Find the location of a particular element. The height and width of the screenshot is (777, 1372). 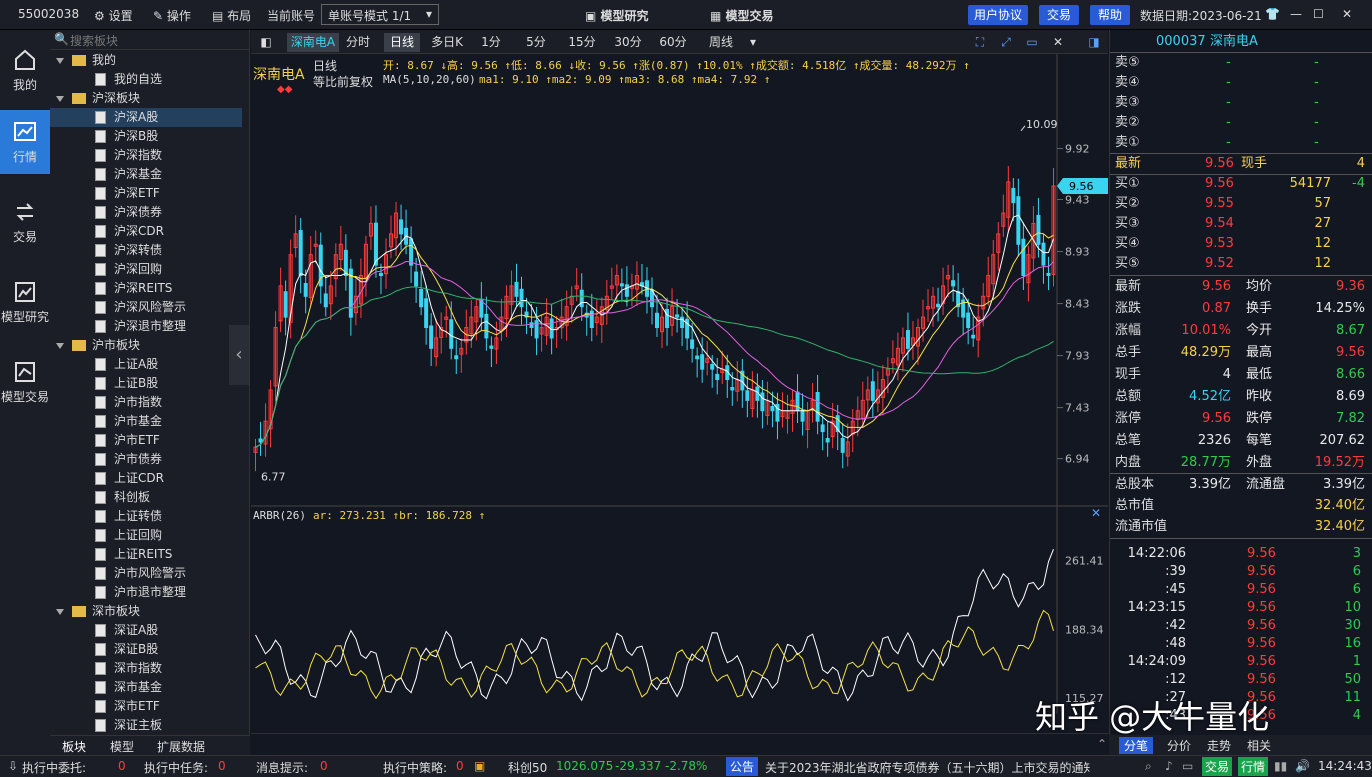

nav-market: 行情 is located at coordinates (25, 142).